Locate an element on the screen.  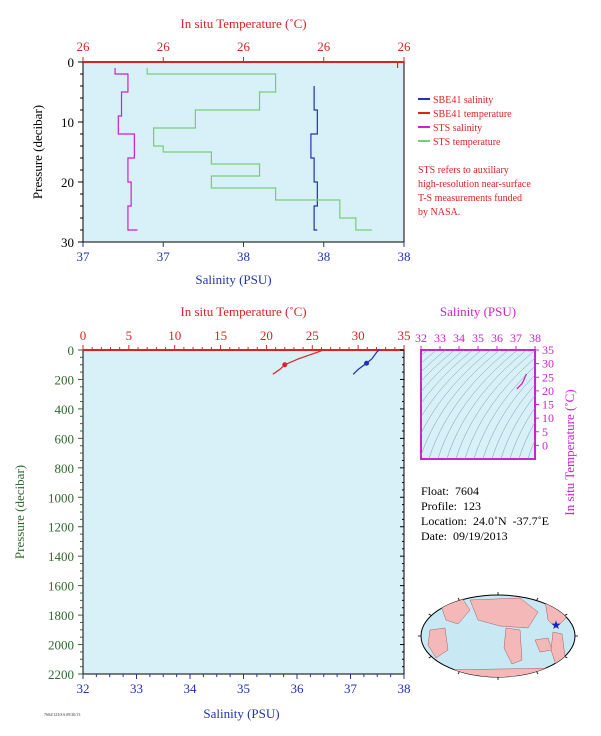
ts-temp-tick-label: 25 is located at coordinates (548, 377).